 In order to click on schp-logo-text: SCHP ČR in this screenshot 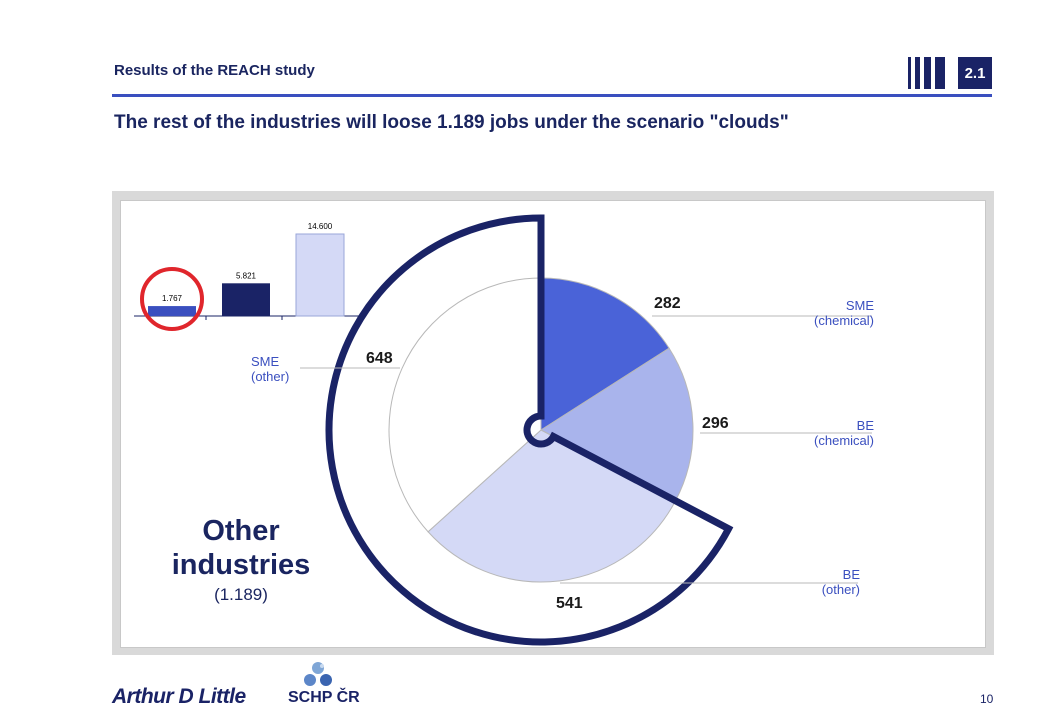, I will do `click(324, 697)`.